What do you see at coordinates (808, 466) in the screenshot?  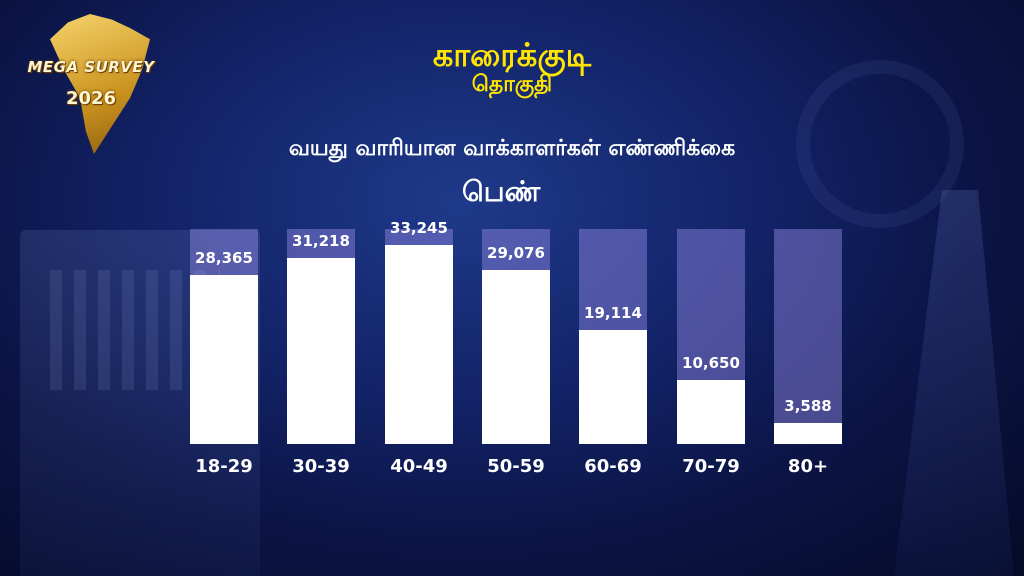 I see `category-label: 80+` at bounding box center [808, 466].